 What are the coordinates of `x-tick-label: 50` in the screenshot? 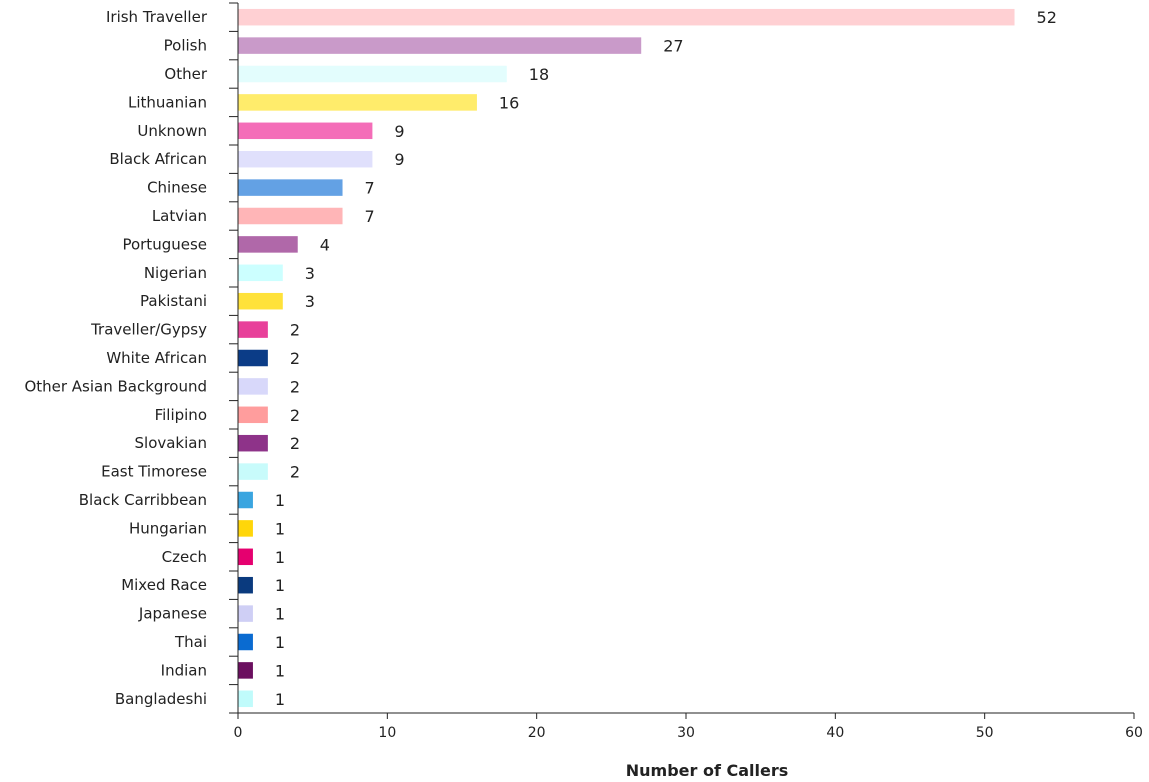 It's located at (985, 733).